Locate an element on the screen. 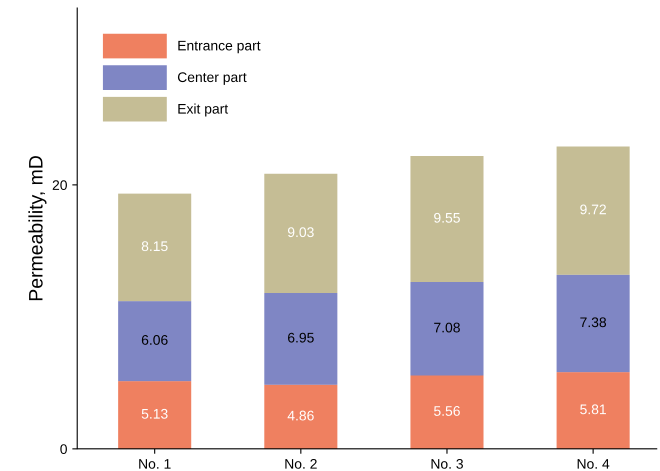 This screenshot has height=471, width=660. data-label: 5.56 is located at coordinates (447, 411).